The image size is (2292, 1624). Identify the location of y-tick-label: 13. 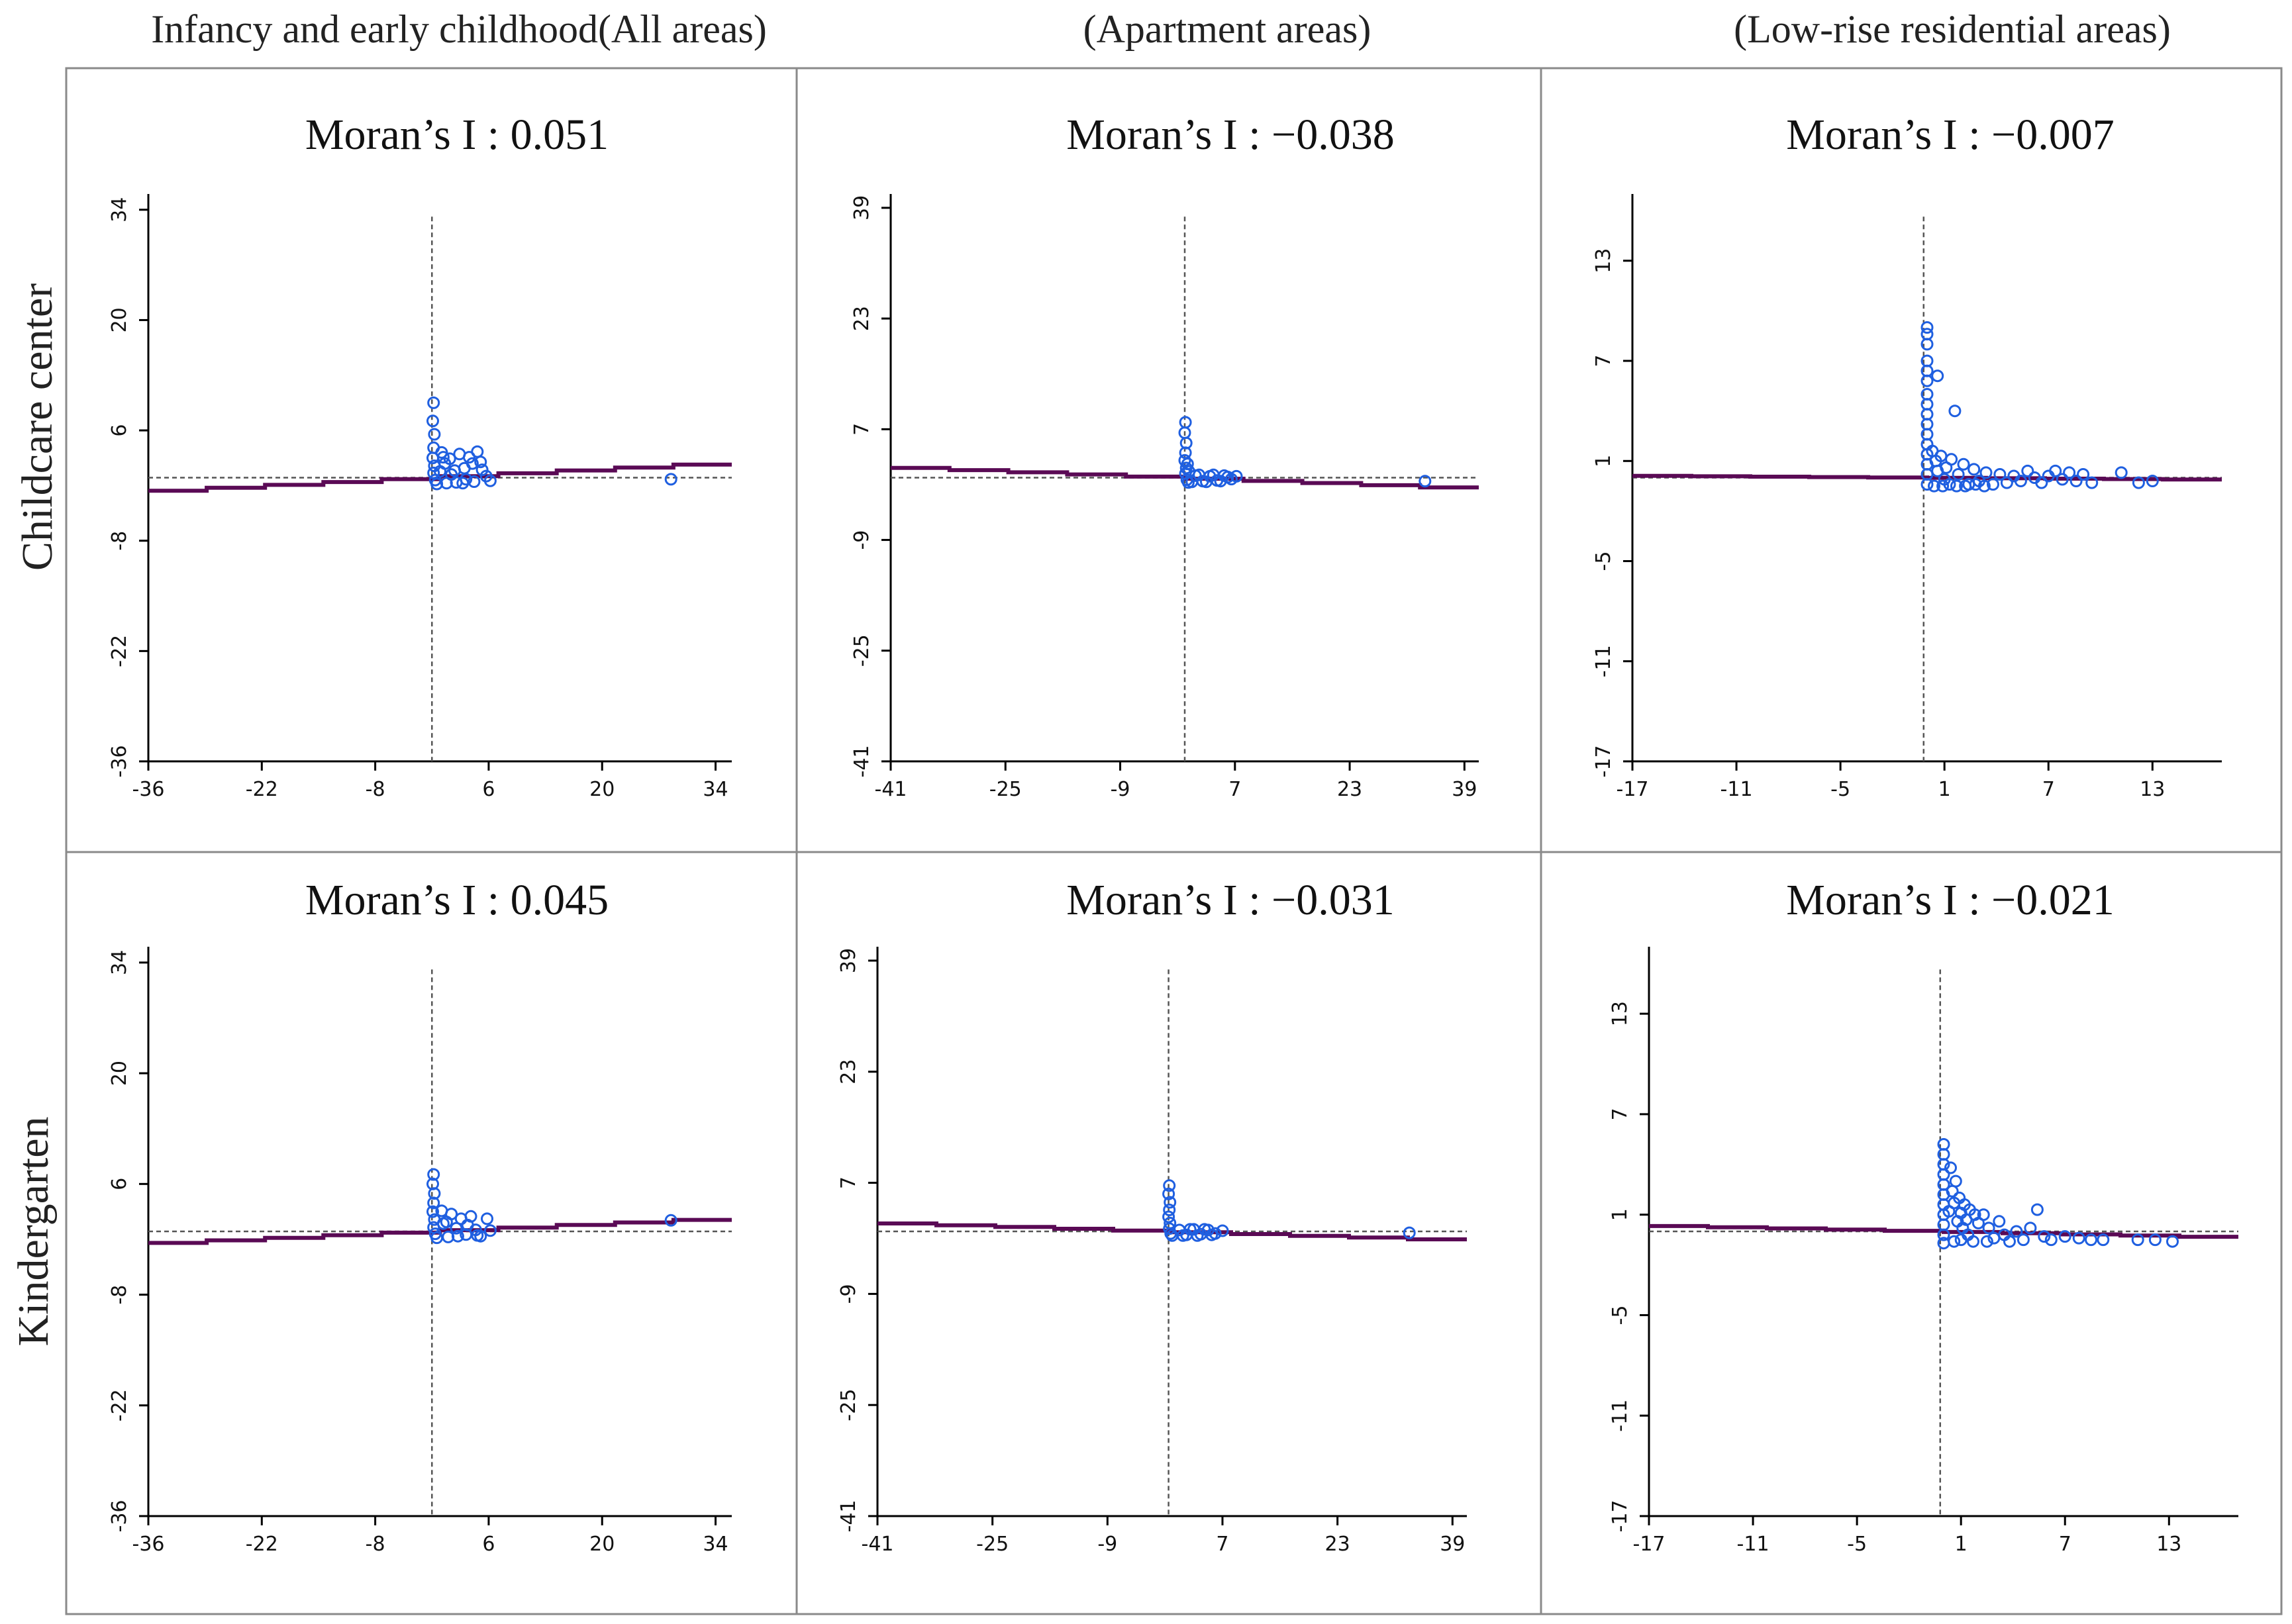
(1620, 1013).